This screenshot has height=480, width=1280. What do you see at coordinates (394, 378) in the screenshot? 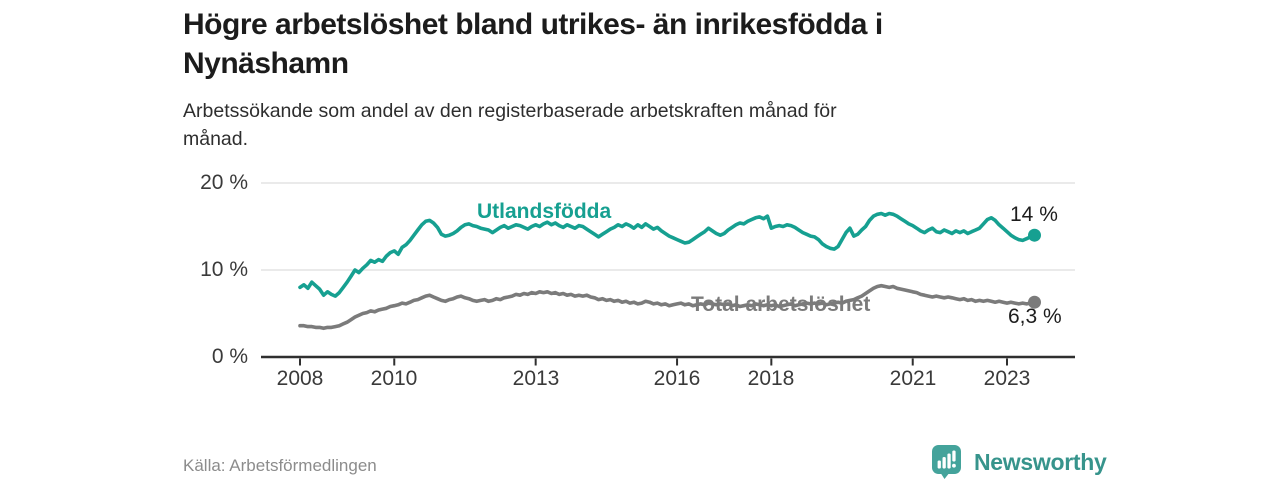
I see `x-axis-tick-2010: 2010` at bounding box center [394, 378].